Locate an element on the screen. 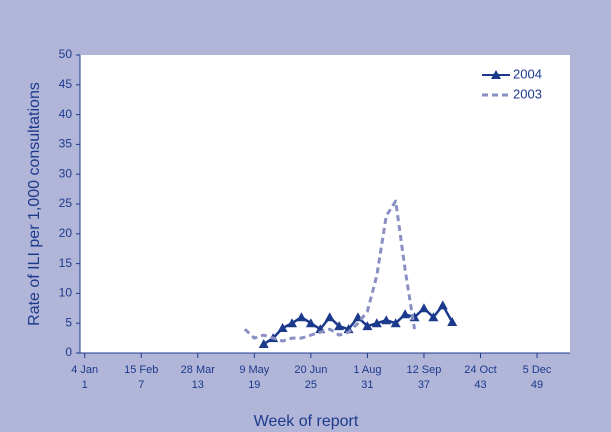 The width and height of the screenshot is (611, 432). y-tick-label: 20 is located at coordinates (66, 233).